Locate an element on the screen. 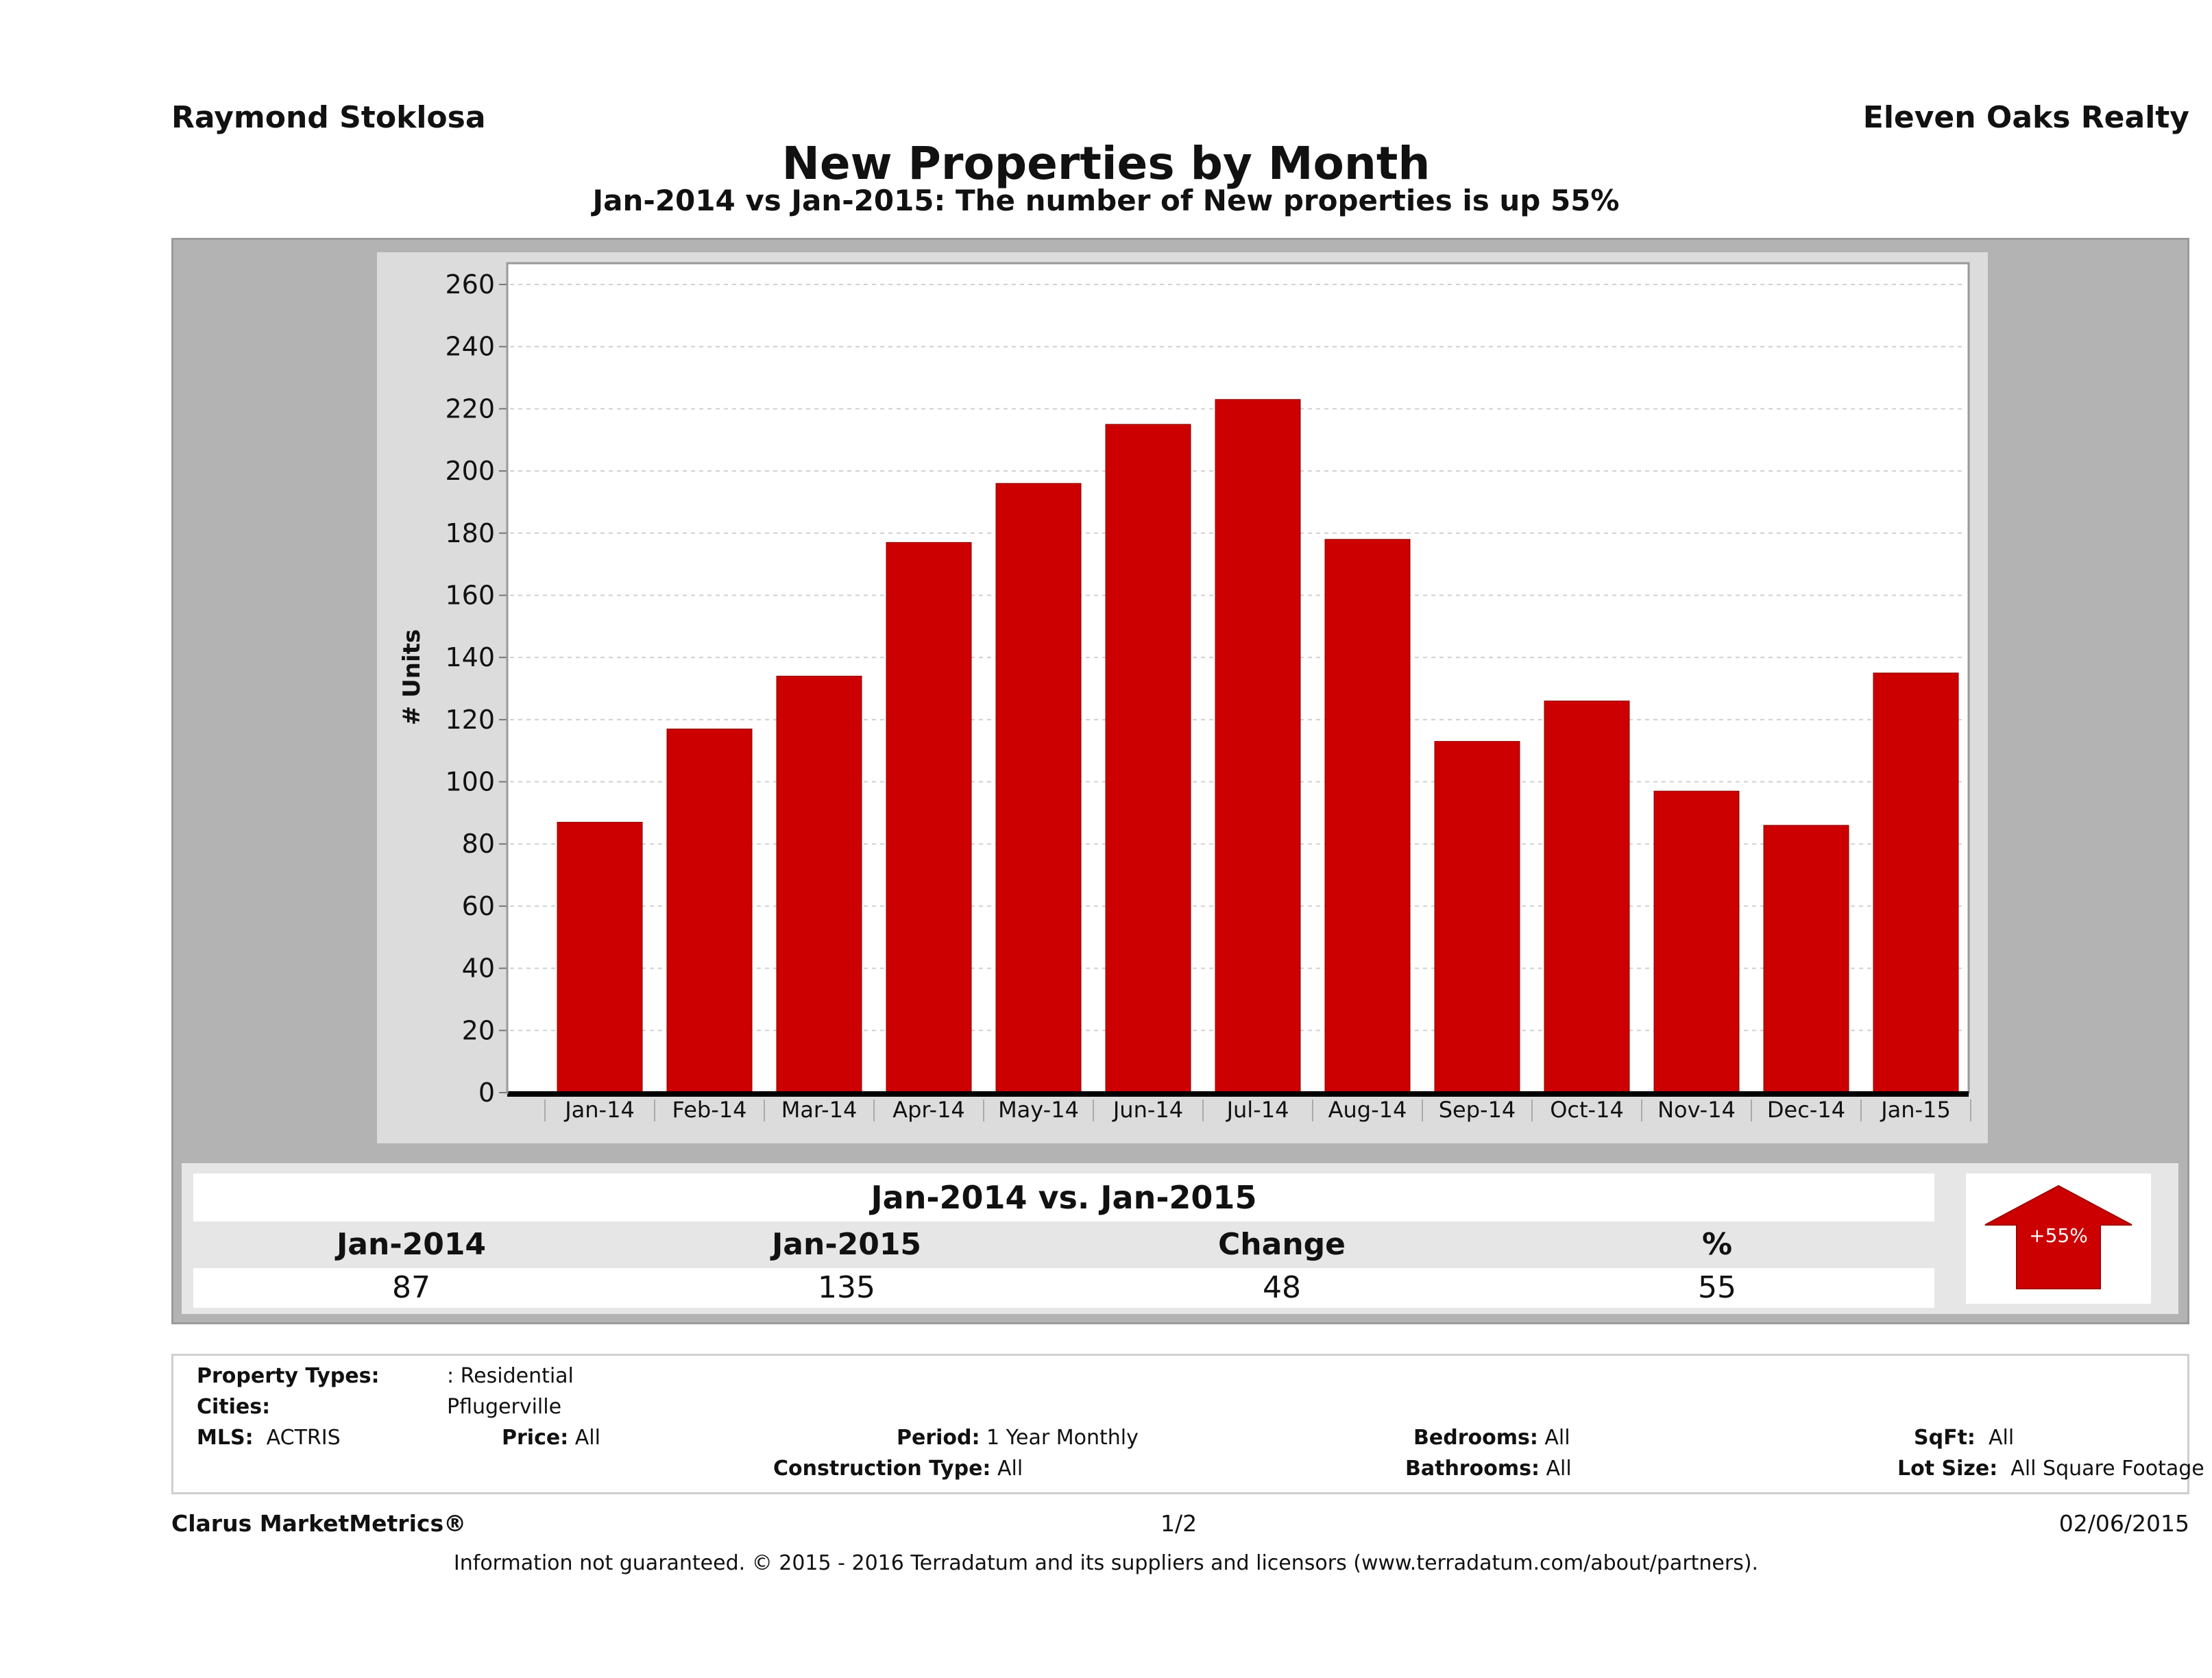 This screenshot has height=1678, width=2212. summary-title: Jan-2014 vs. Jan-2015 is located at coordinates (1063, 1197).